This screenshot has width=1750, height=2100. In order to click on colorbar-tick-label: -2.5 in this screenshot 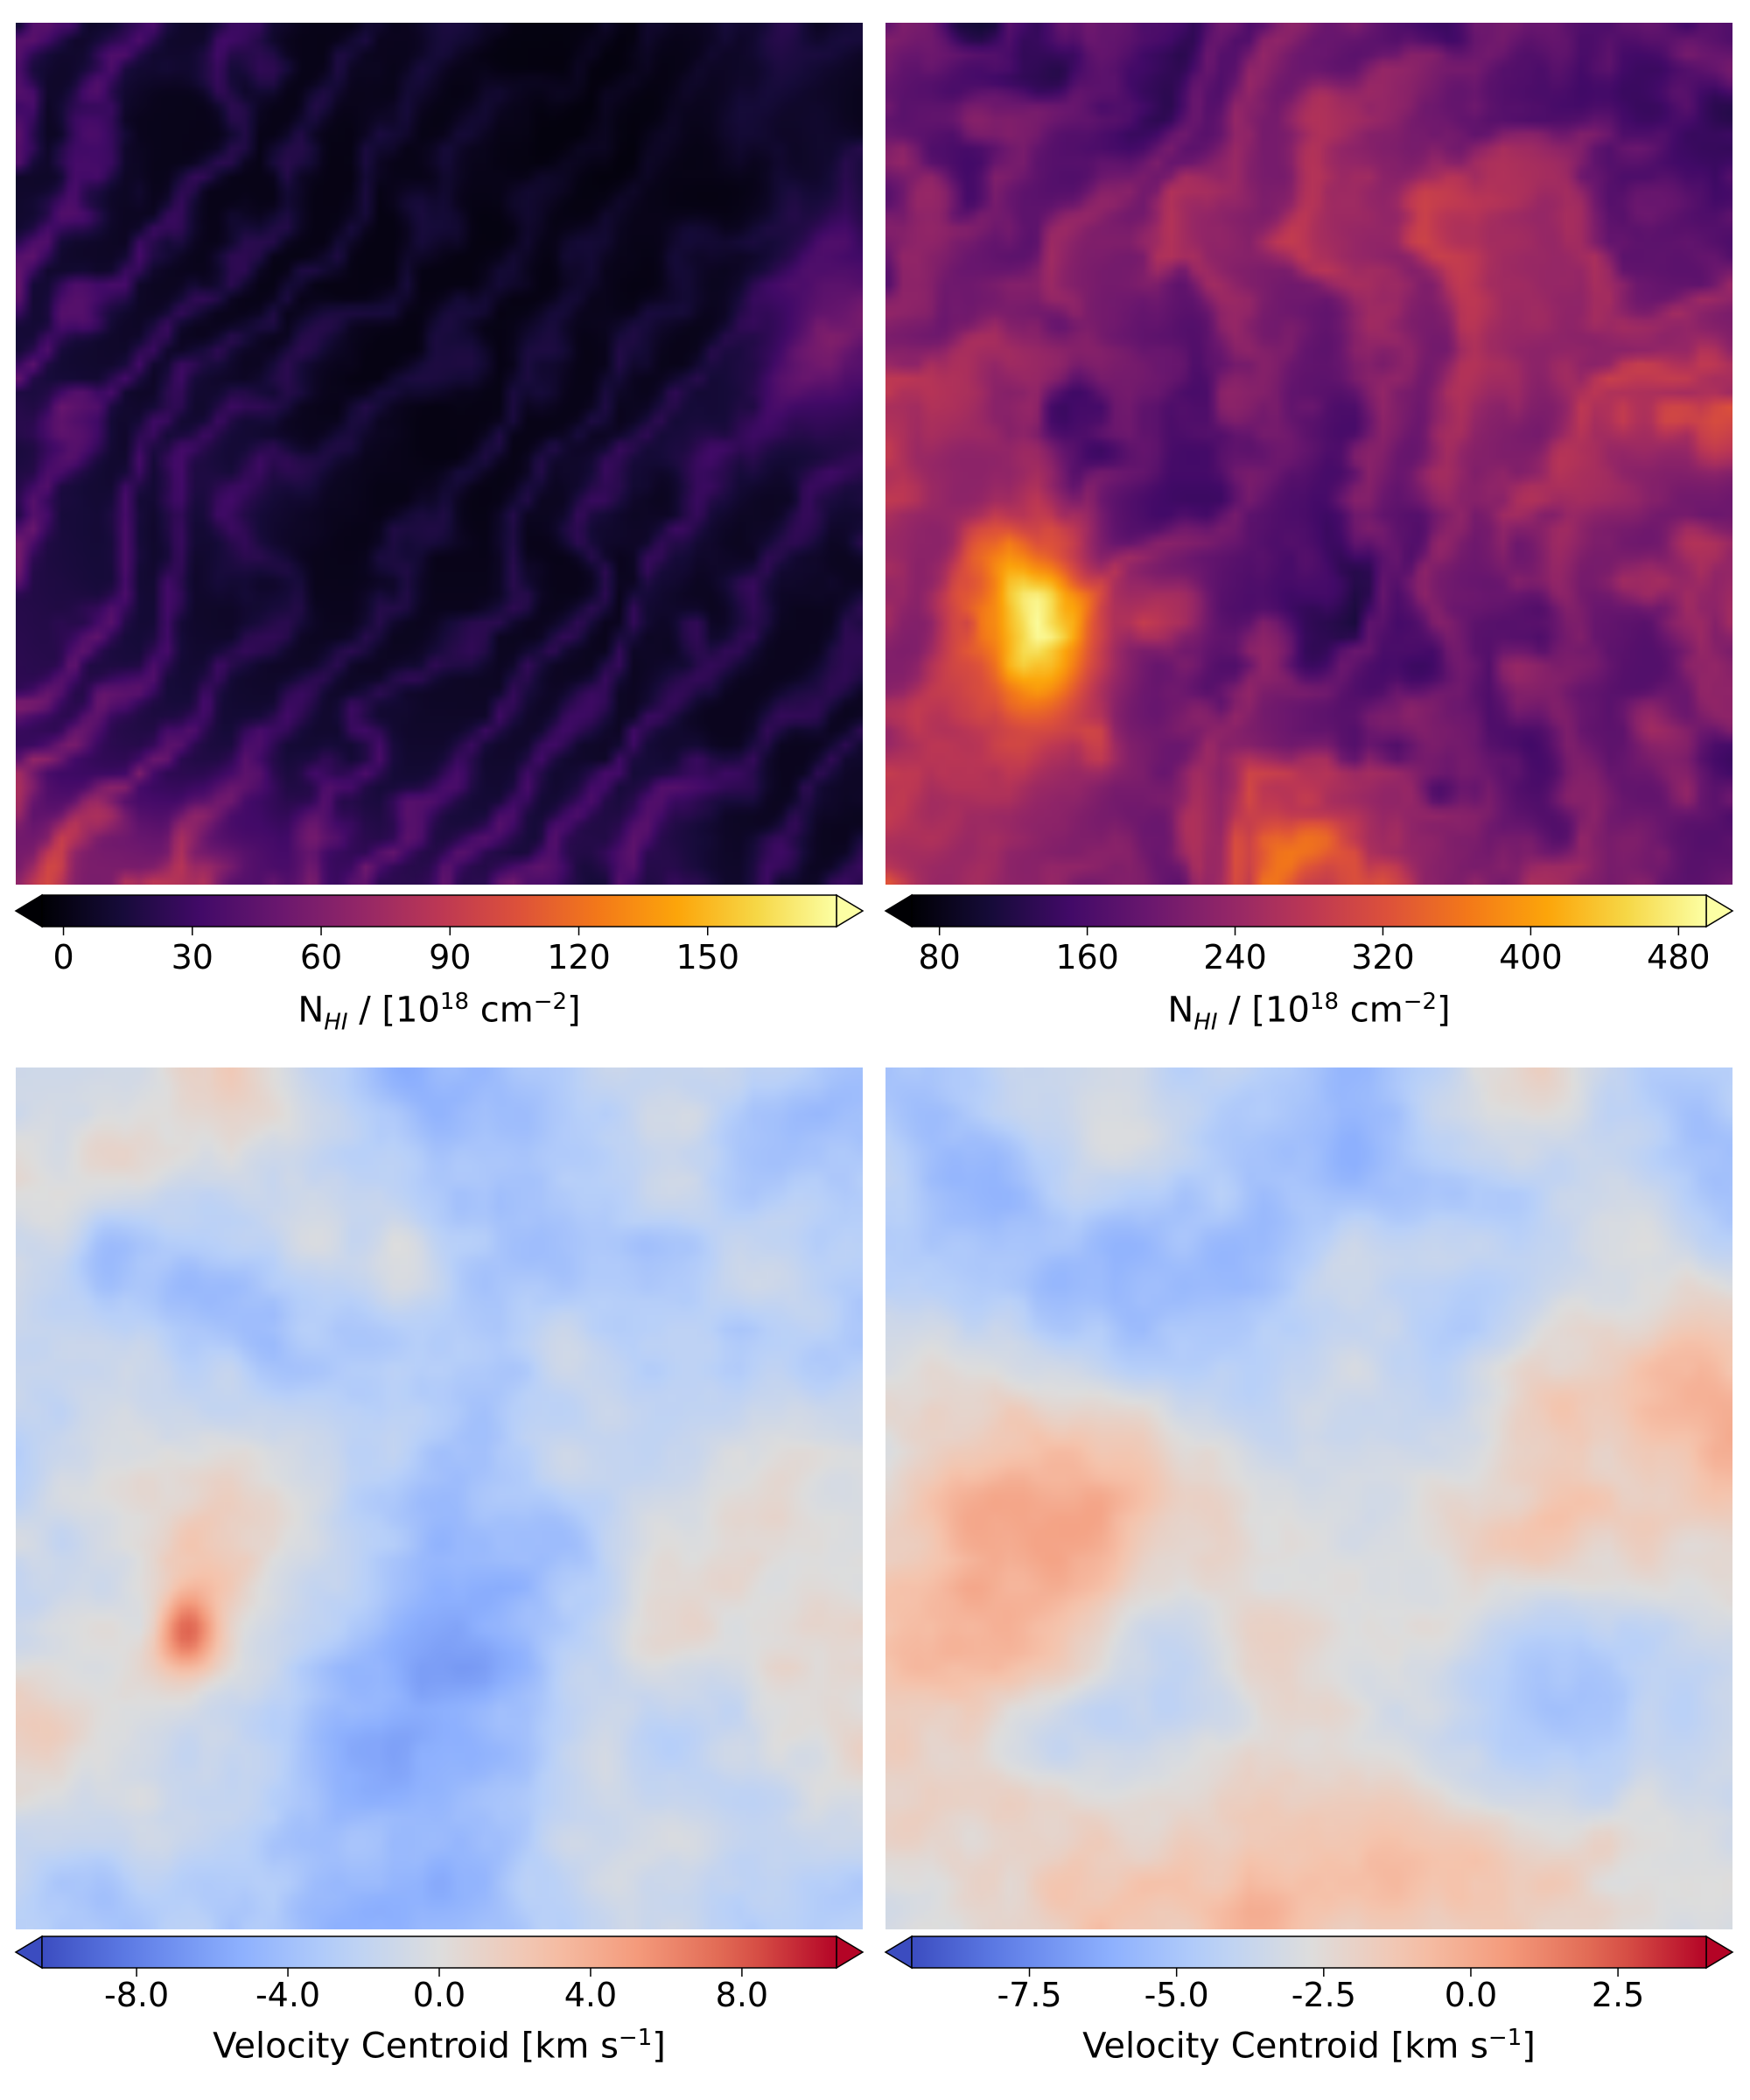, I will do `click(1323, 1995)`.